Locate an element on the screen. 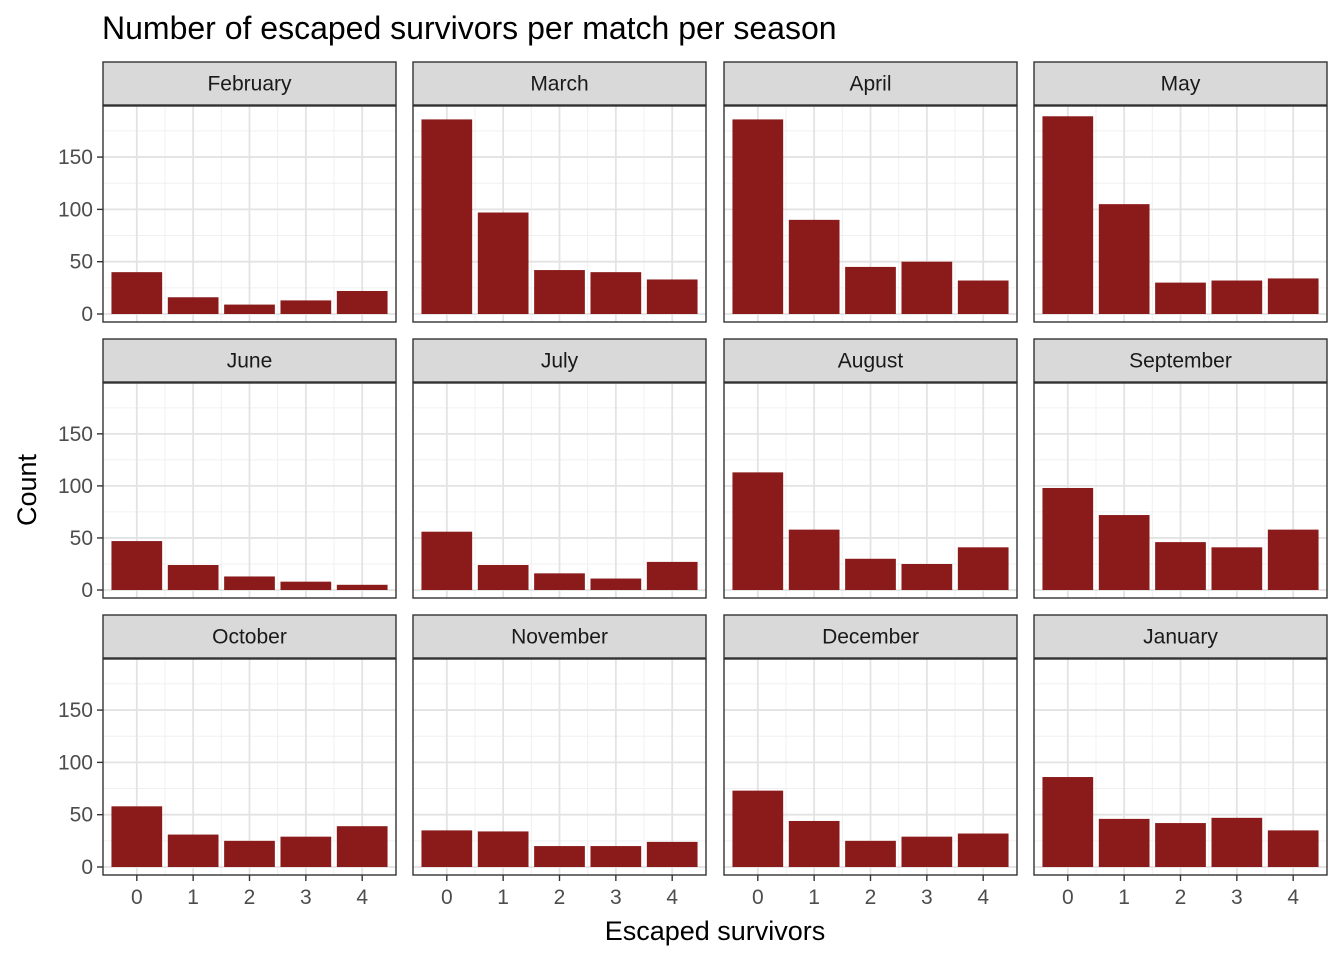 This screenshot has height=960, width=1344. facet-march: March is located at coordinates (559, 192).